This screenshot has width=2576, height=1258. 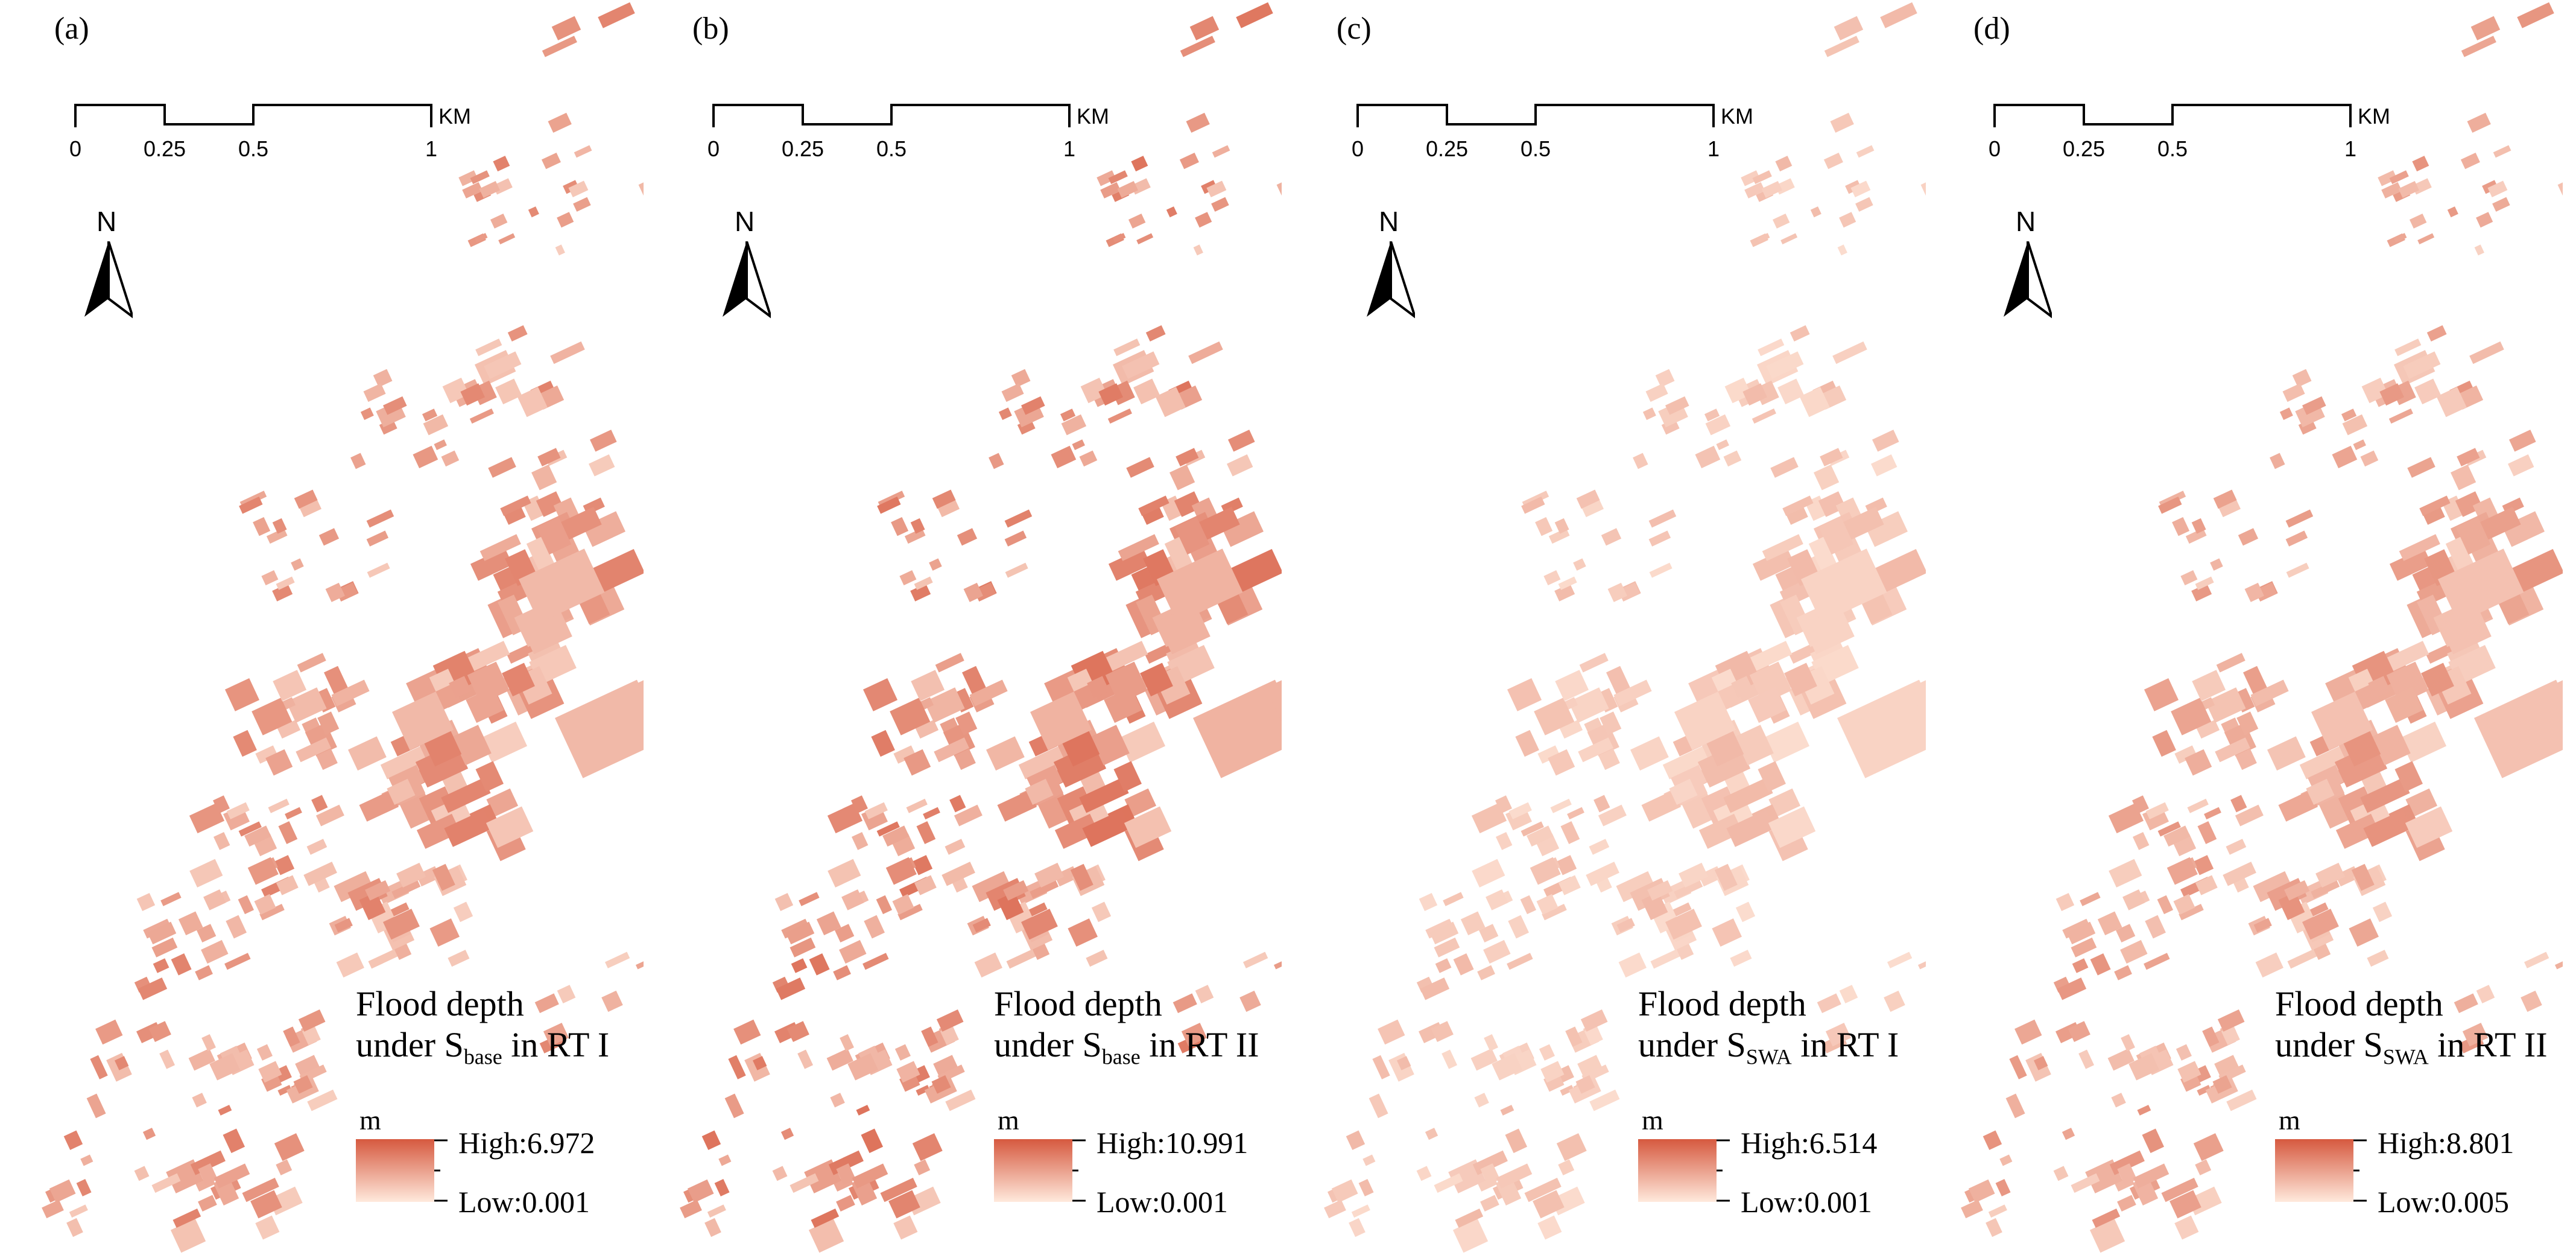 I want to click on legend-high: High:6.972, so click(x=526, y=1143).